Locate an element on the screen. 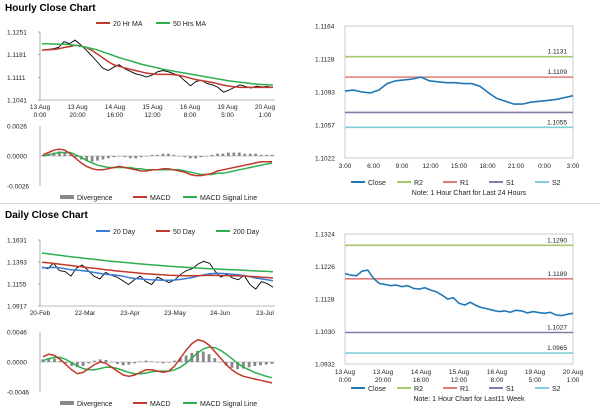  pivot-level-label-r1: 1.1189 is located at coordinates (558, 274).